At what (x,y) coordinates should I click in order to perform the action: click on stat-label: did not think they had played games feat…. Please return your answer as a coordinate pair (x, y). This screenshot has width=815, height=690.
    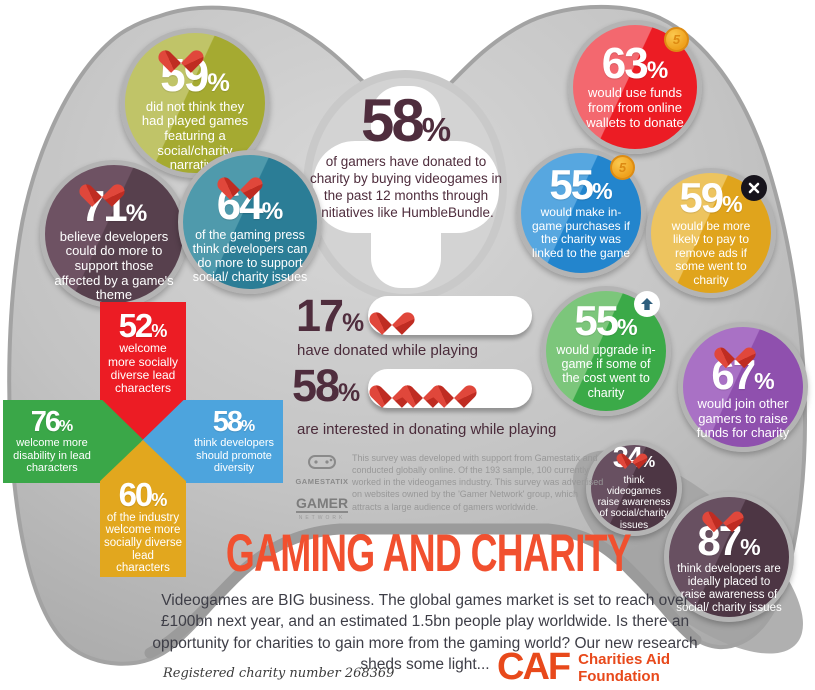
    Looking at the image, I should click on (195, 135).